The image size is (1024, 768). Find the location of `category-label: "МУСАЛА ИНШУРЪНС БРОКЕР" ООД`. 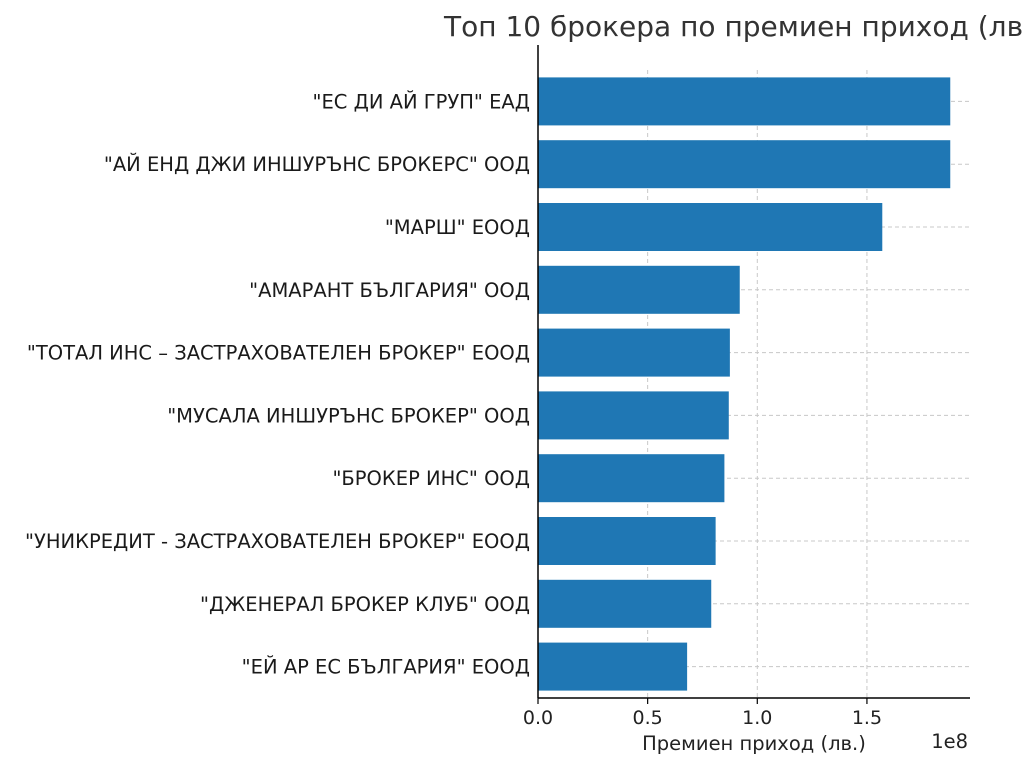

category-label: "МУСАЛА ИНШУРЪНС БРОКЕР" ООД is located at coordinates (348, 415).